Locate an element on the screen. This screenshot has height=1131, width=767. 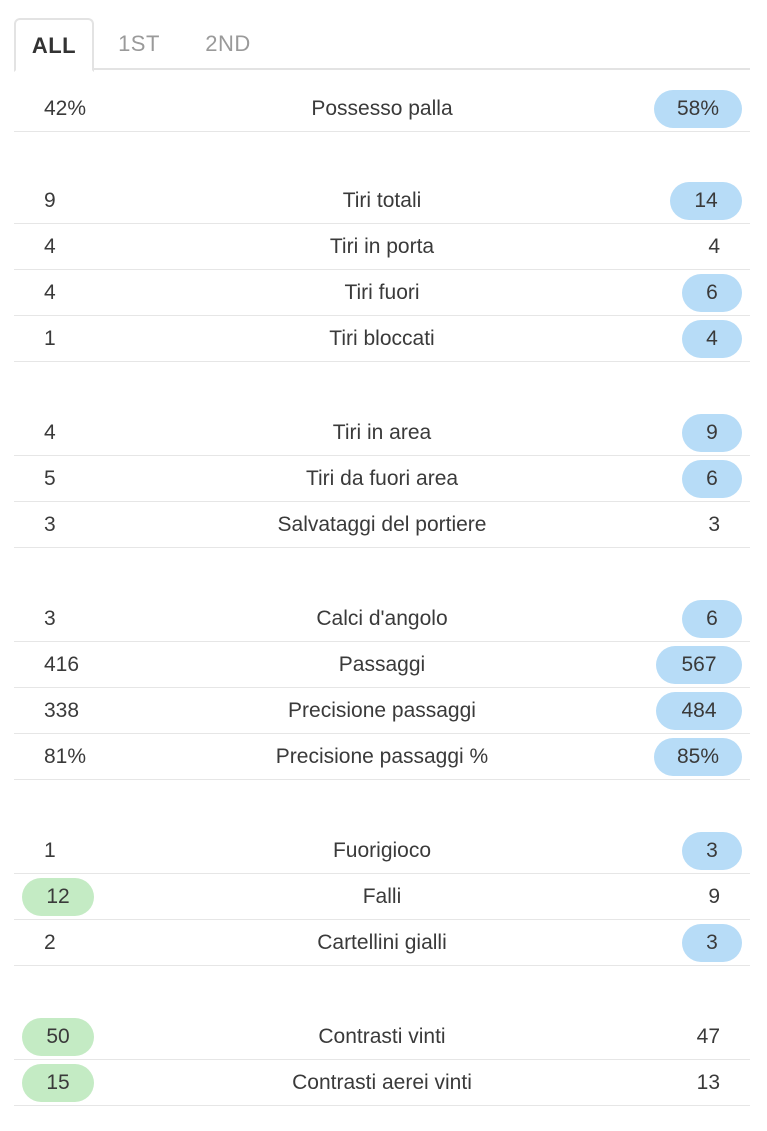
stat-label: Passaggi is located at coordinates (382, 664).